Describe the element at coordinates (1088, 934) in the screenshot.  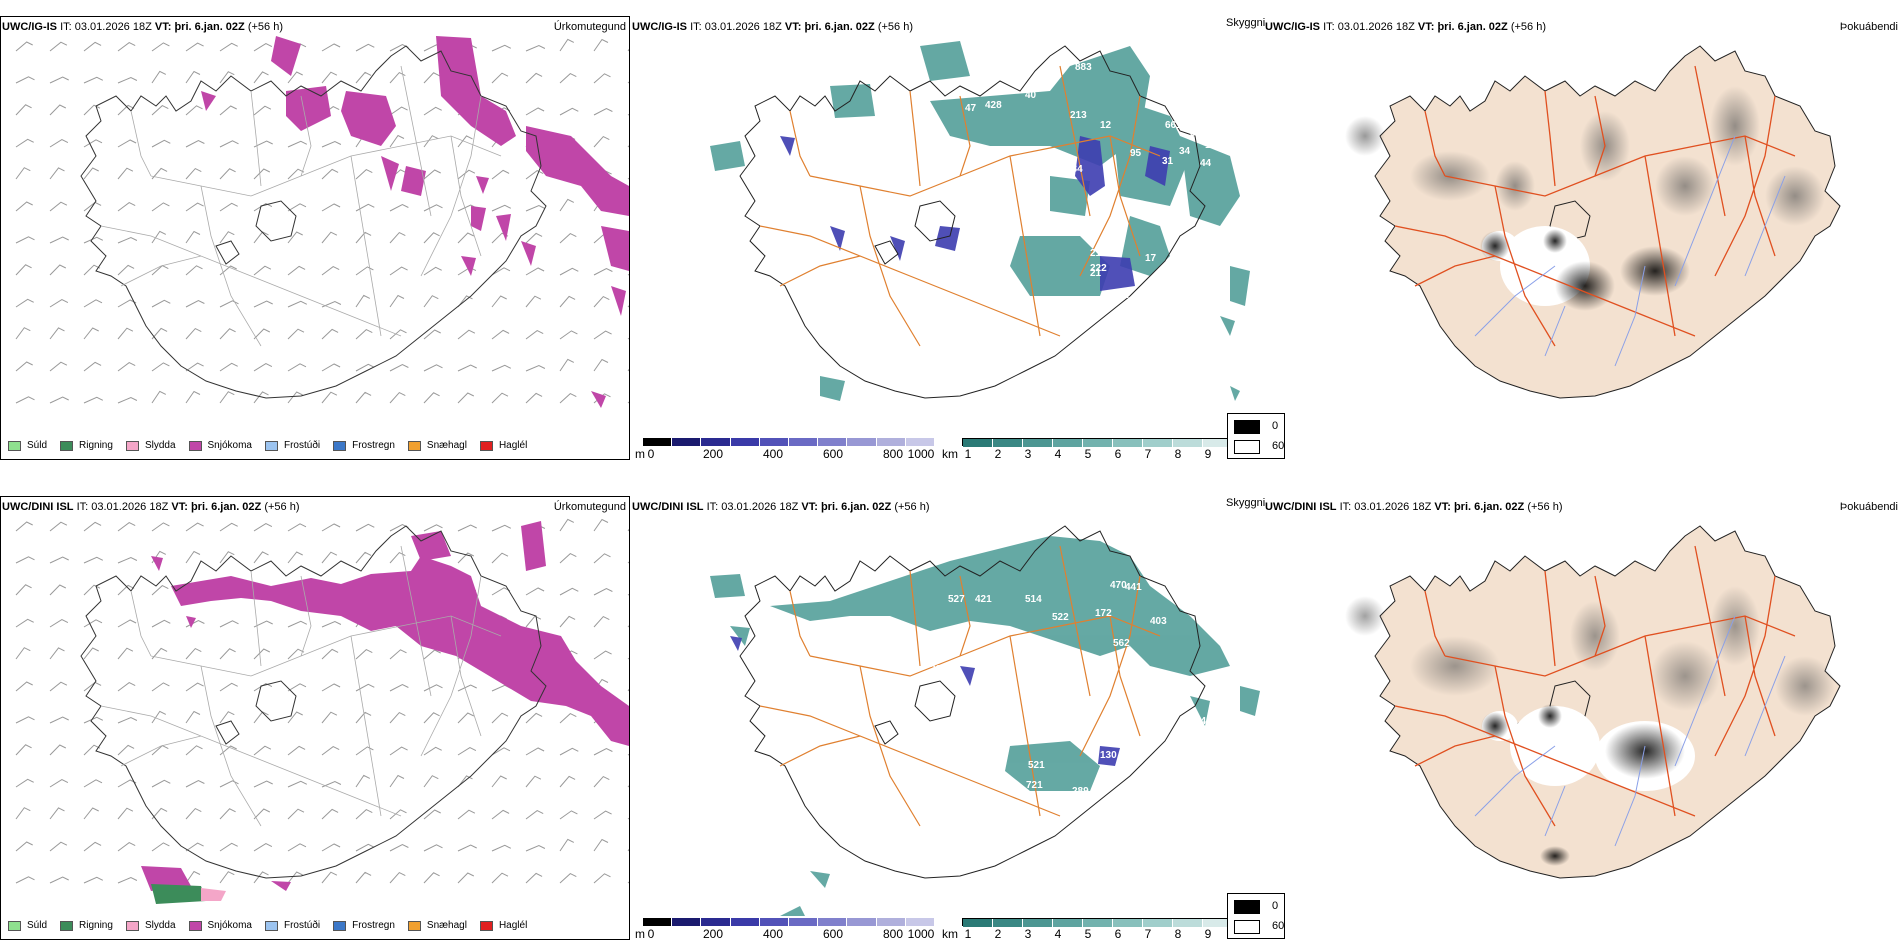
I see `visibility-tick: 5` at that location.